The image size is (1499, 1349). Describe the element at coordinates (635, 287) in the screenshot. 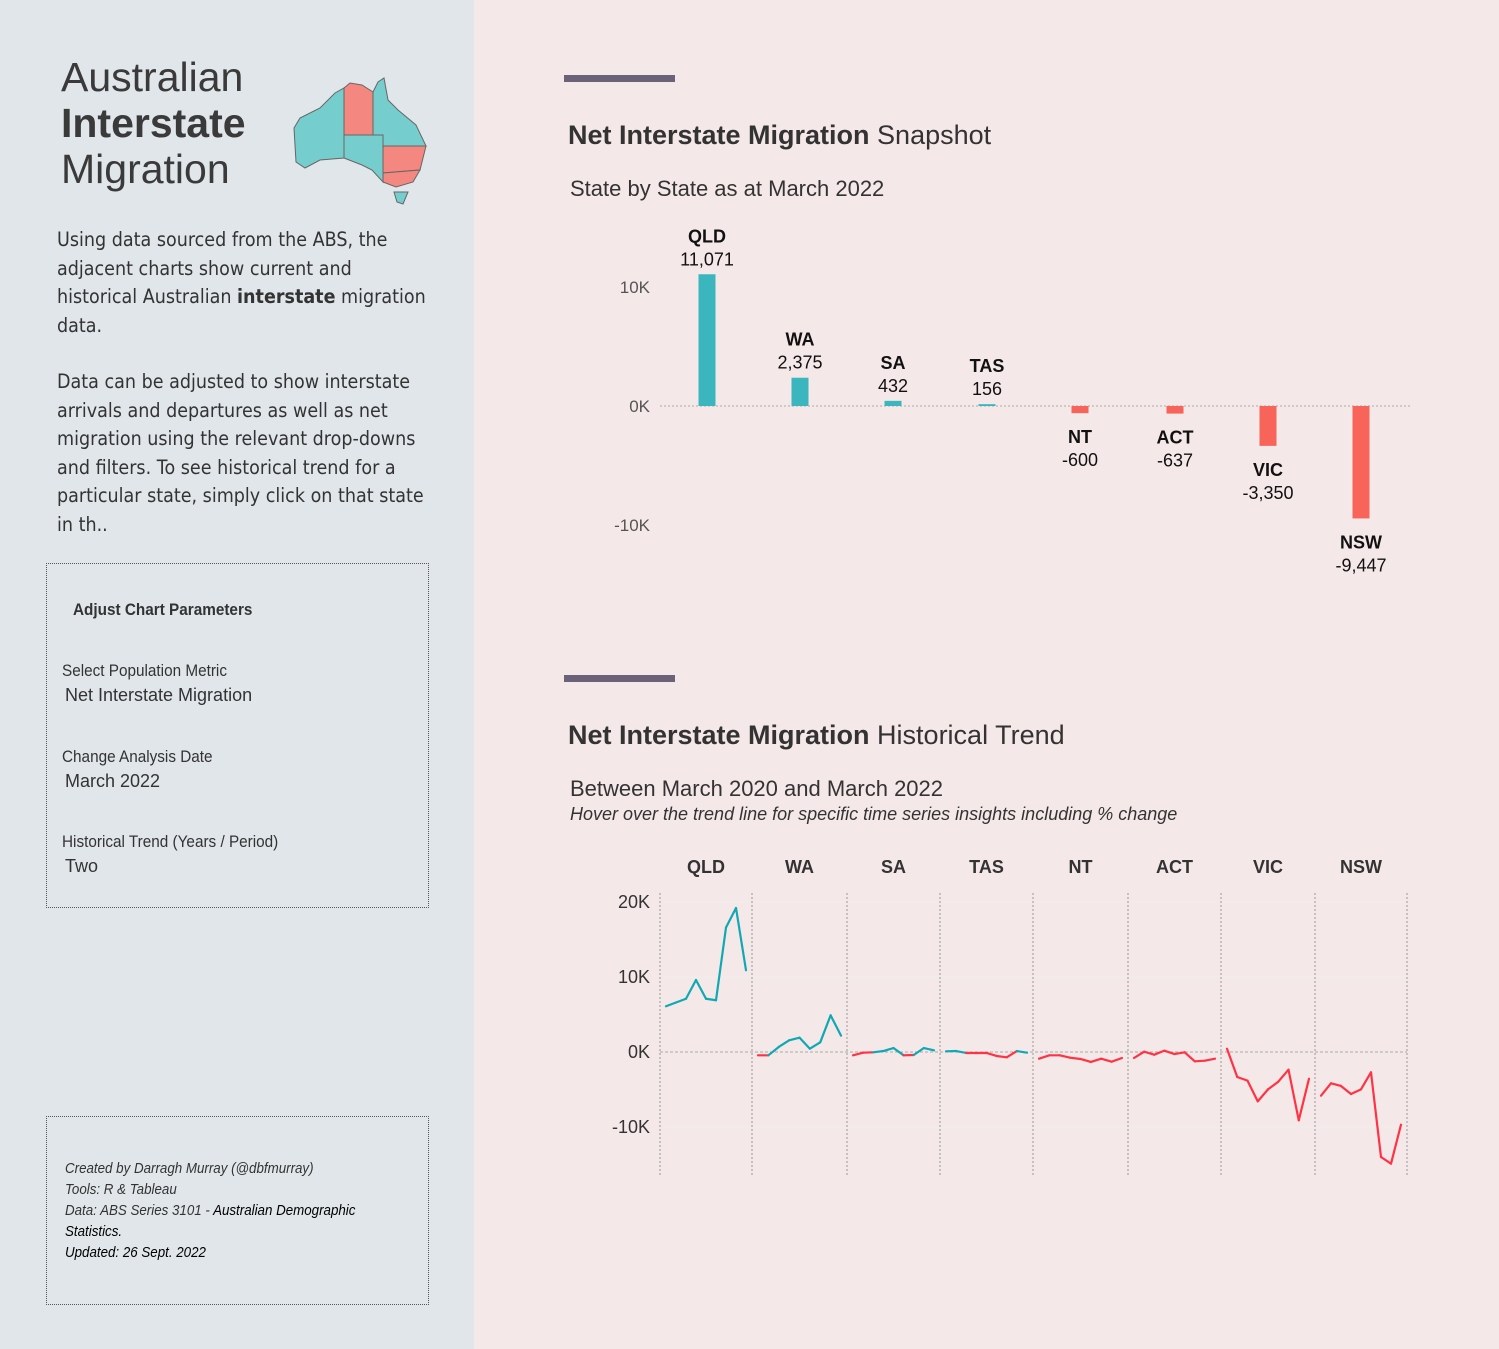

I see `y-tick-label: 10K` at that location.